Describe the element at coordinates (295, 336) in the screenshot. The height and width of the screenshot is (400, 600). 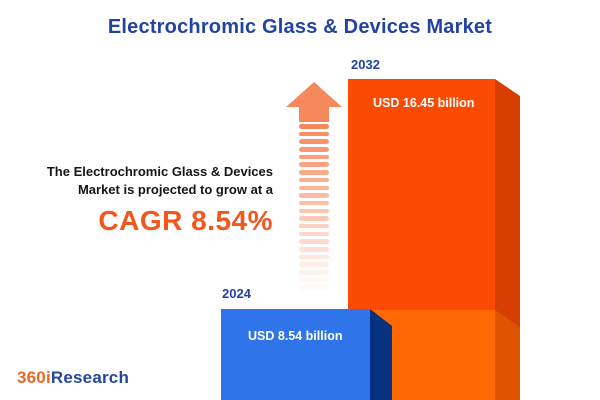
I see `bar-2024-value-label: USD 8.54 billion` at that location.